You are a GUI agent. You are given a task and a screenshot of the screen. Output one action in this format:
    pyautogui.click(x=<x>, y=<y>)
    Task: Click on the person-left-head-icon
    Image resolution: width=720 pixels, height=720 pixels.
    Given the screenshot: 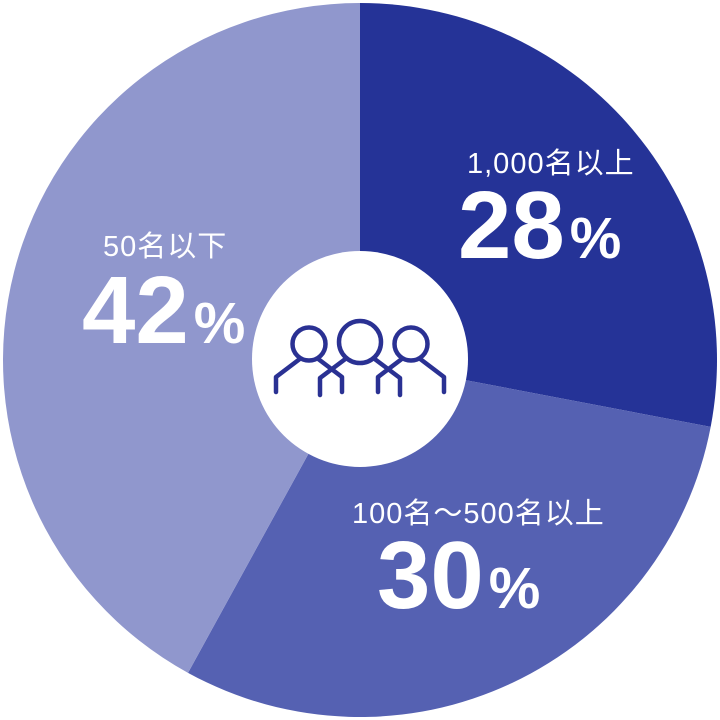 What is the action you would take?
    pyautogui.click(x=309, y=344)
    